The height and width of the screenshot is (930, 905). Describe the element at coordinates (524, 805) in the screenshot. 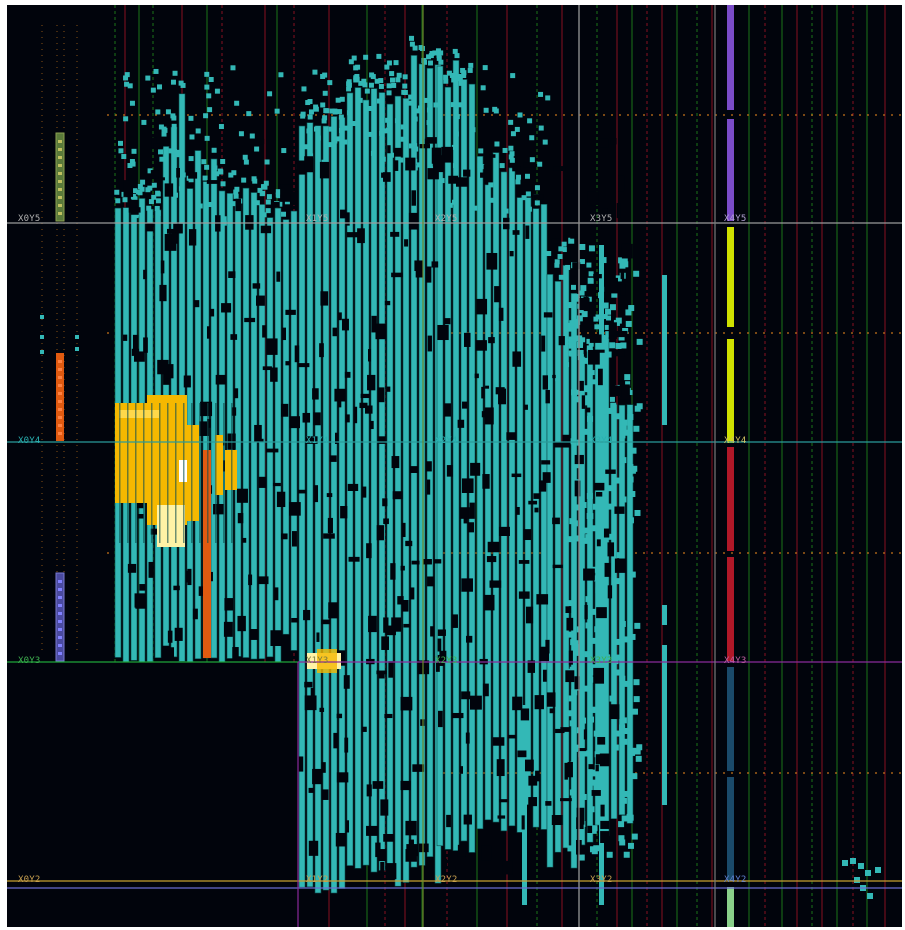

I see `long-route-cell` at that location.